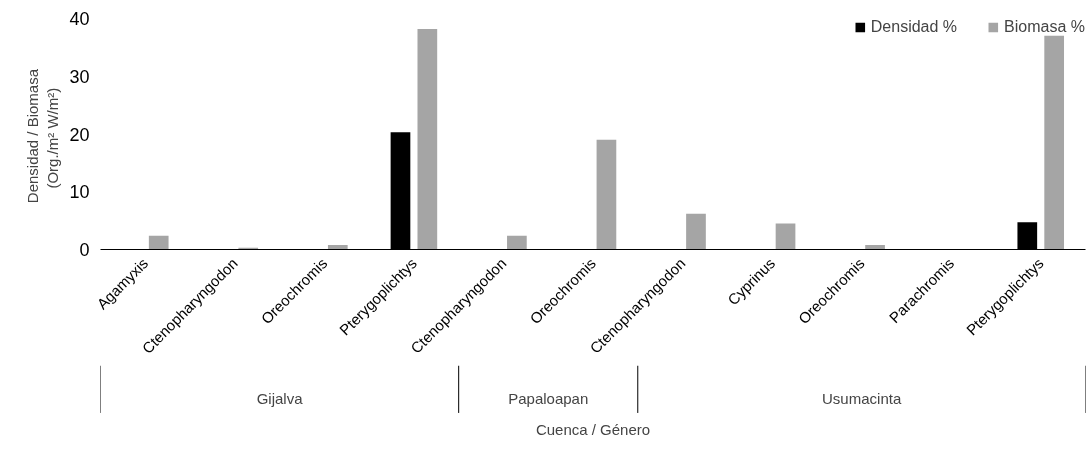 This screenshot has height=453, width=1089. What do you see at coordinates (79, 192) in the screenshot?
I see `y-tick-label: 10` at bounding box center [79, 192].